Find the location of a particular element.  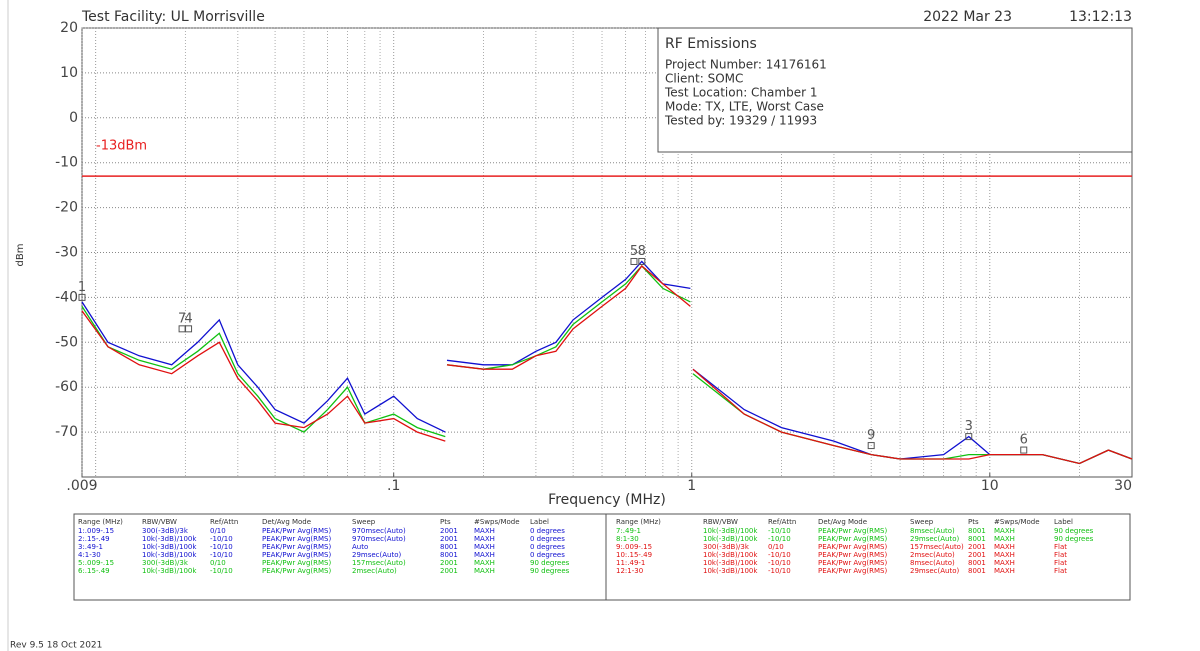

table-header: #Swps/Mode is located at coordinates (497, 522).